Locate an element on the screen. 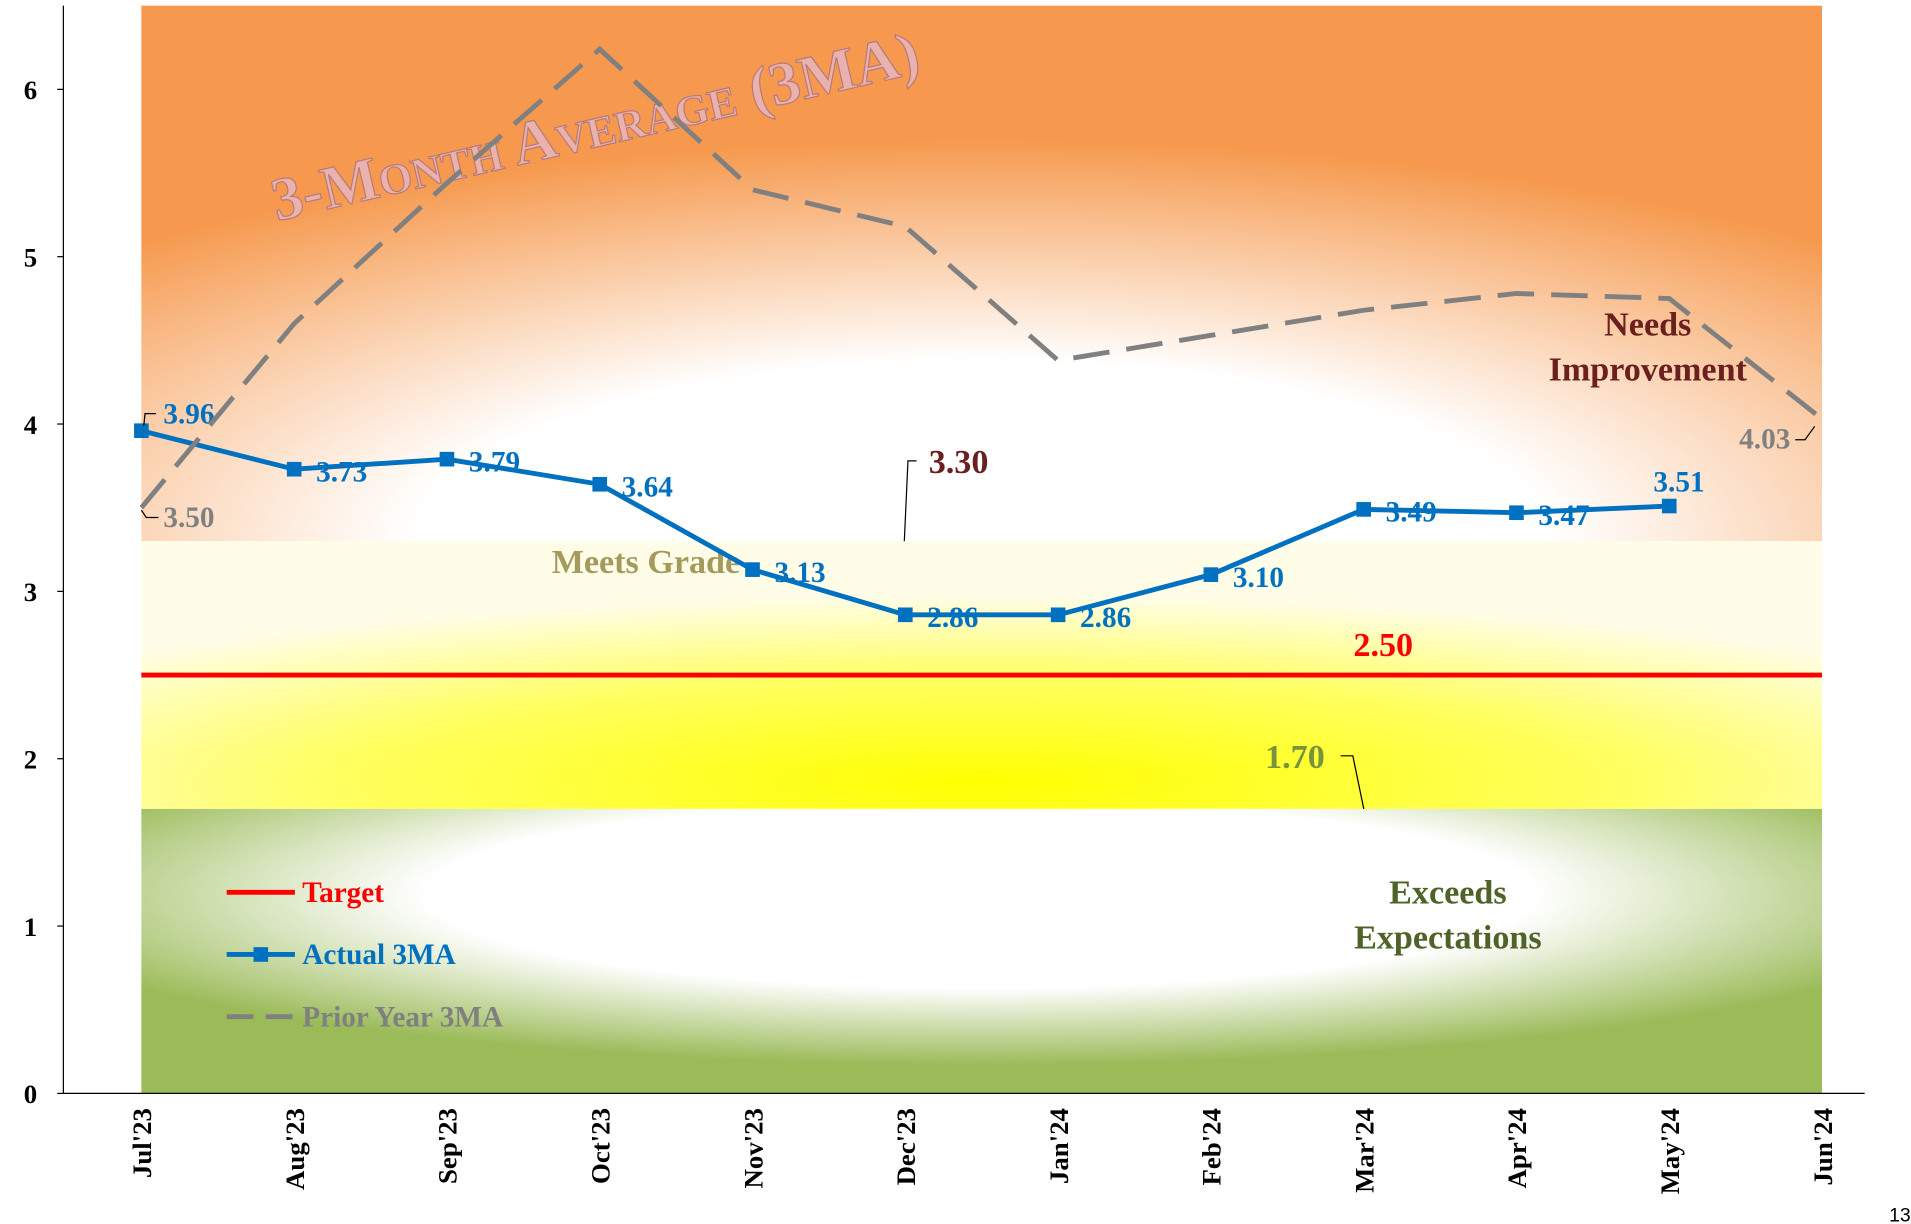 The image size is (1911, 1224). legend-label: Target is located at coordinates (343, 893).